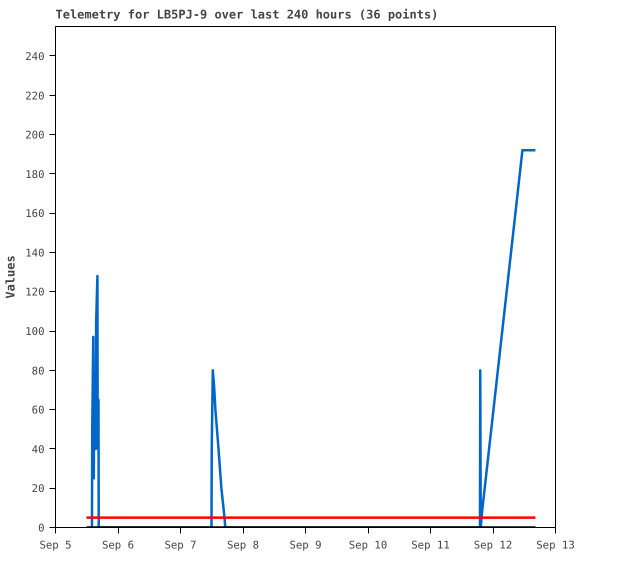 Image resolution: width=618 pixels, height=579 pixels. Describe the element at coordinates (247, 15) in the screenshot. I see `chart-title: Telemetry for LB5PJ-9 over last 240 hours (36 points)` at that location.